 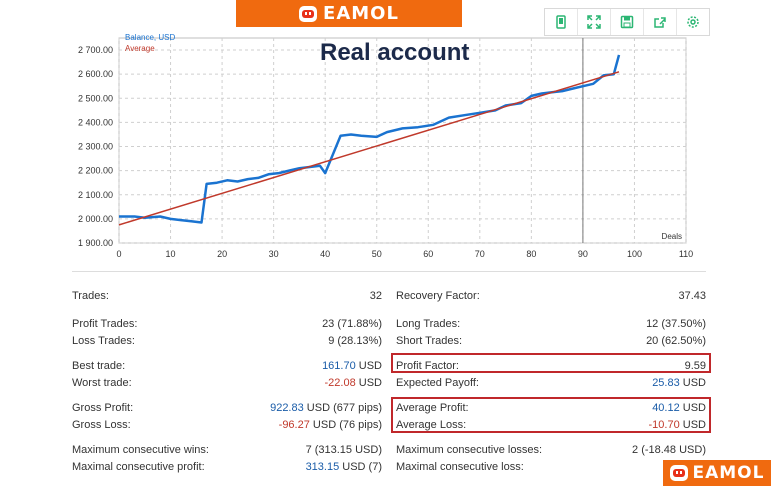 I want to click on share-icon, so click(x=660, y=22).